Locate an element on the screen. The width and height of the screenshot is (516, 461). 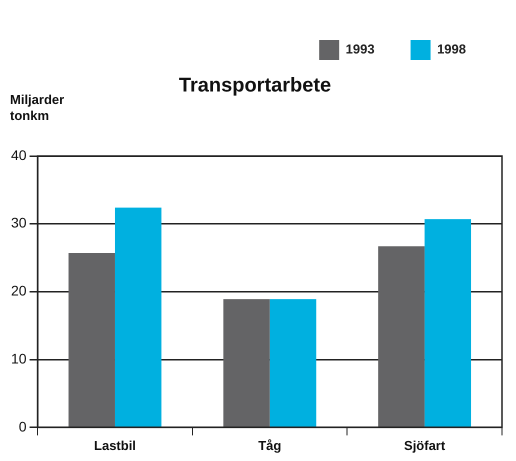
y-tick-label: 0 is located at coordinates (22, 426).